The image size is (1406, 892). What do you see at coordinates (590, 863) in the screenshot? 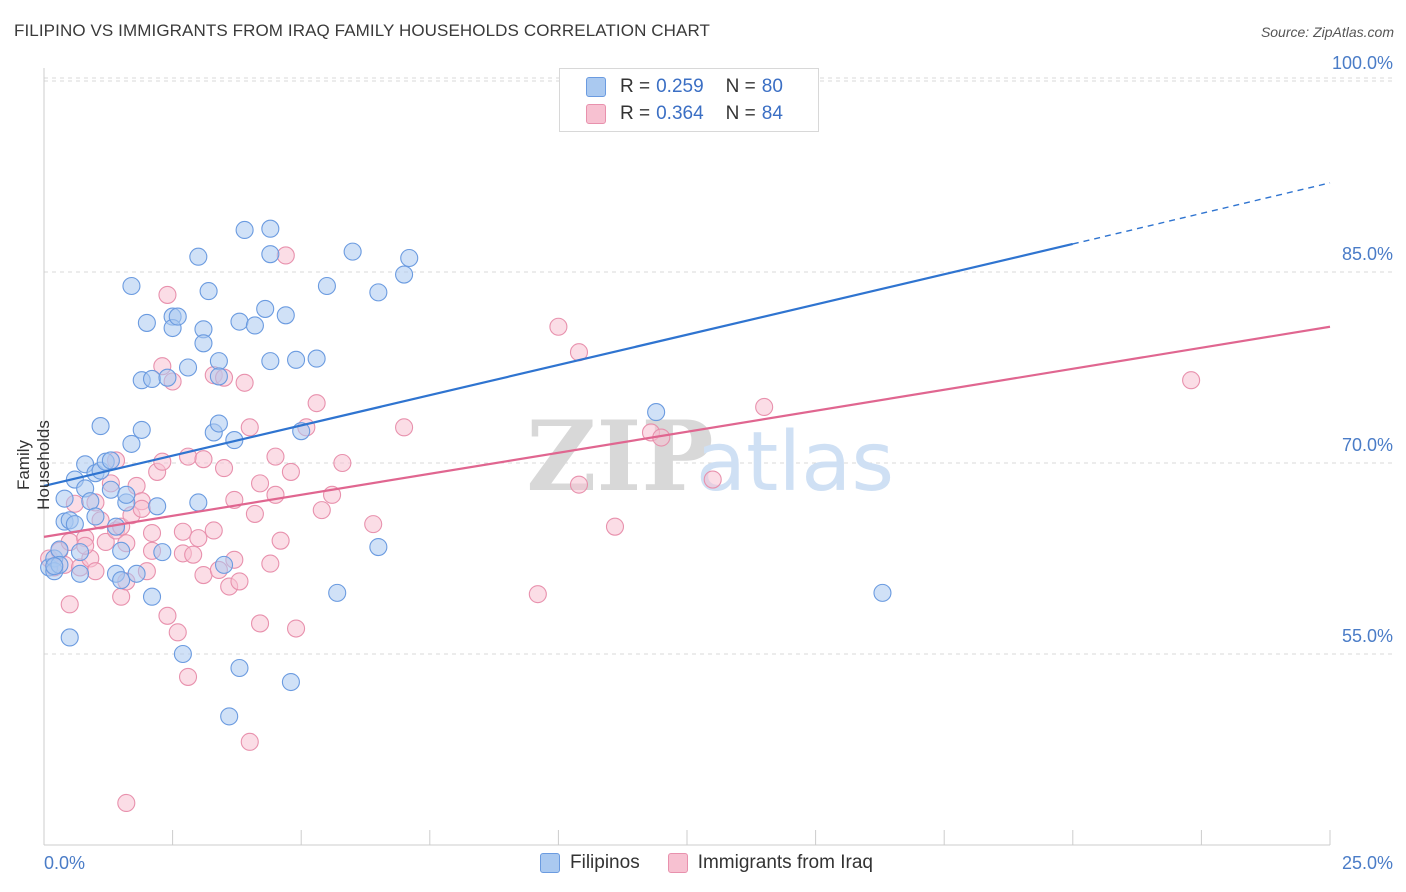
I see `legend-item-filipinos: Filipinos` at bounding box center [590, 863].